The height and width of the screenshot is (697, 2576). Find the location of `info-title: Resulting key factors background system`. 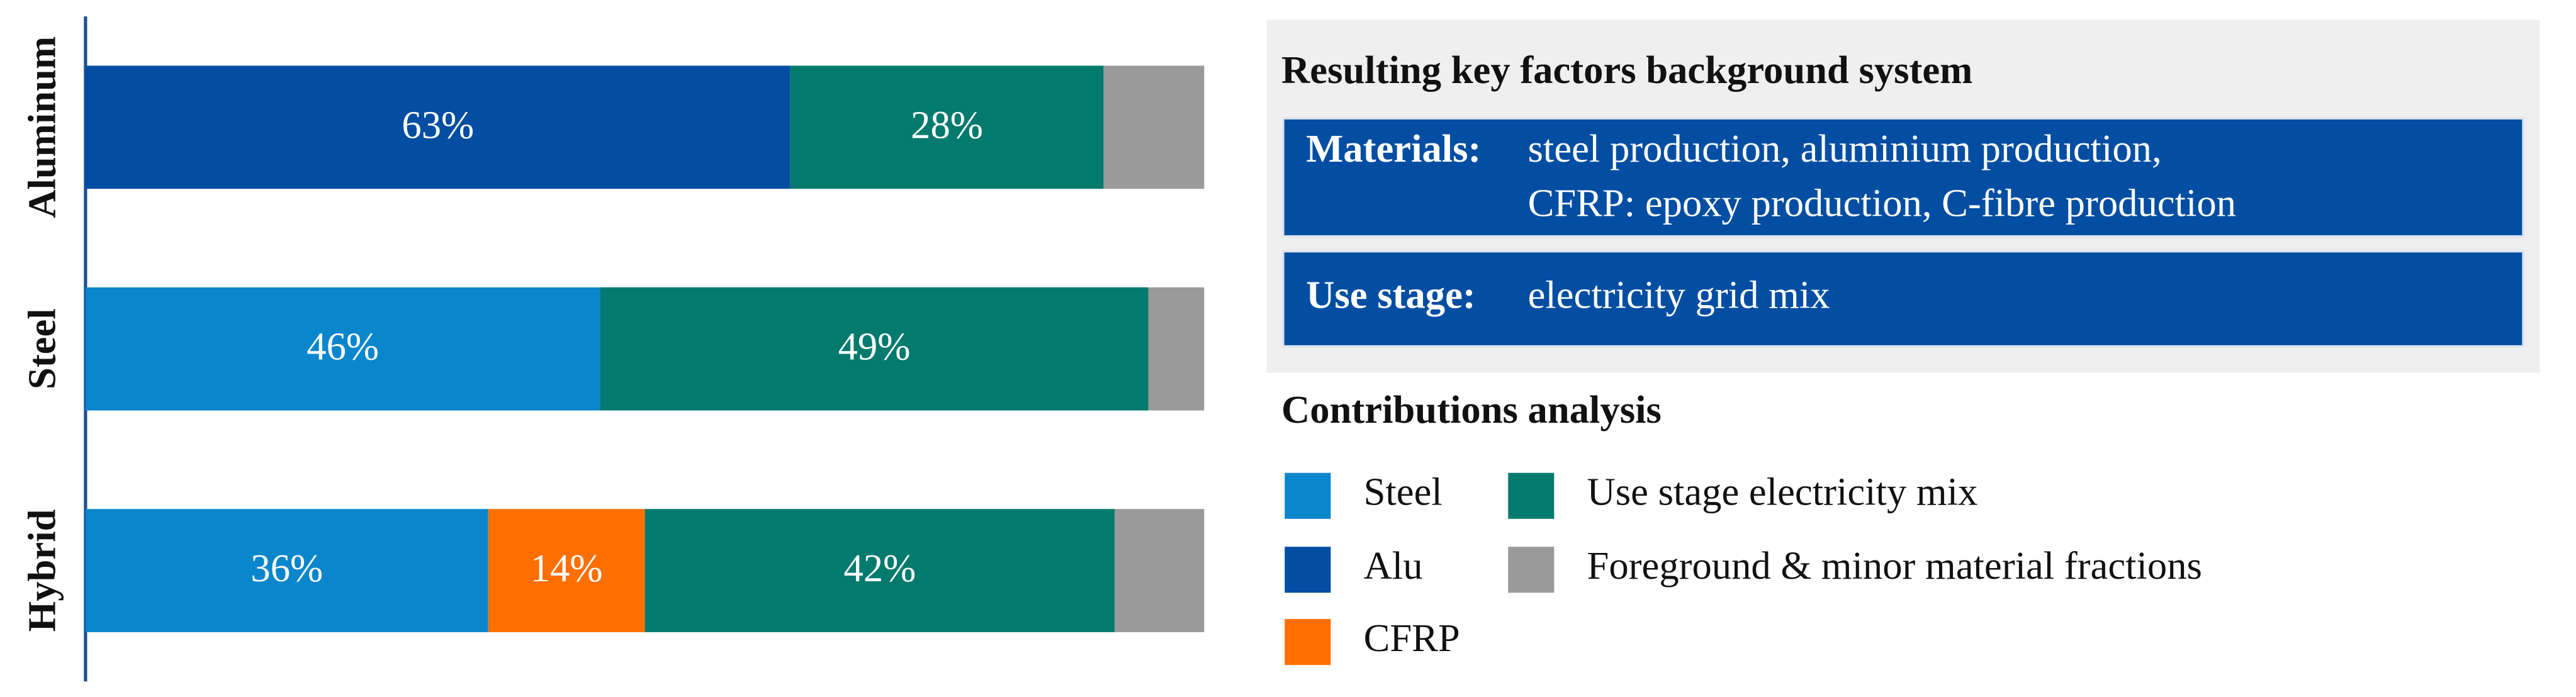

info-title: Resulting key factors background system is located at coordinates (1626, 70).